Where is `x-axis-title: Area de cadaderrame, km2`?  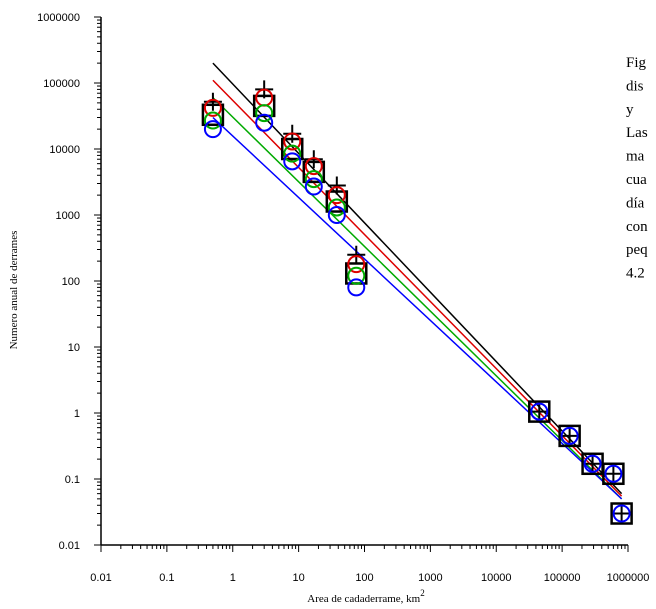
x-axis-title: Area de cadaderrame, km2 is located at coordinates (366, 596).